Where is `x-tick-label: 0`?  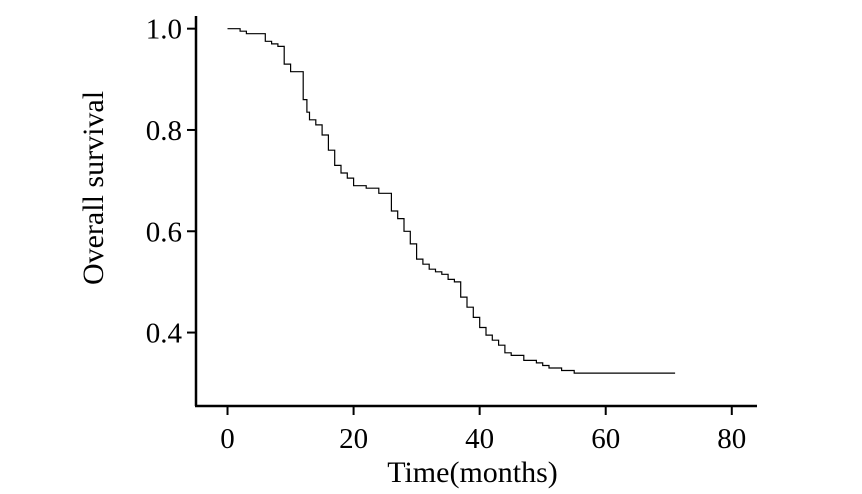 x-tick-label: 0 is located at coordinates (227, 439).